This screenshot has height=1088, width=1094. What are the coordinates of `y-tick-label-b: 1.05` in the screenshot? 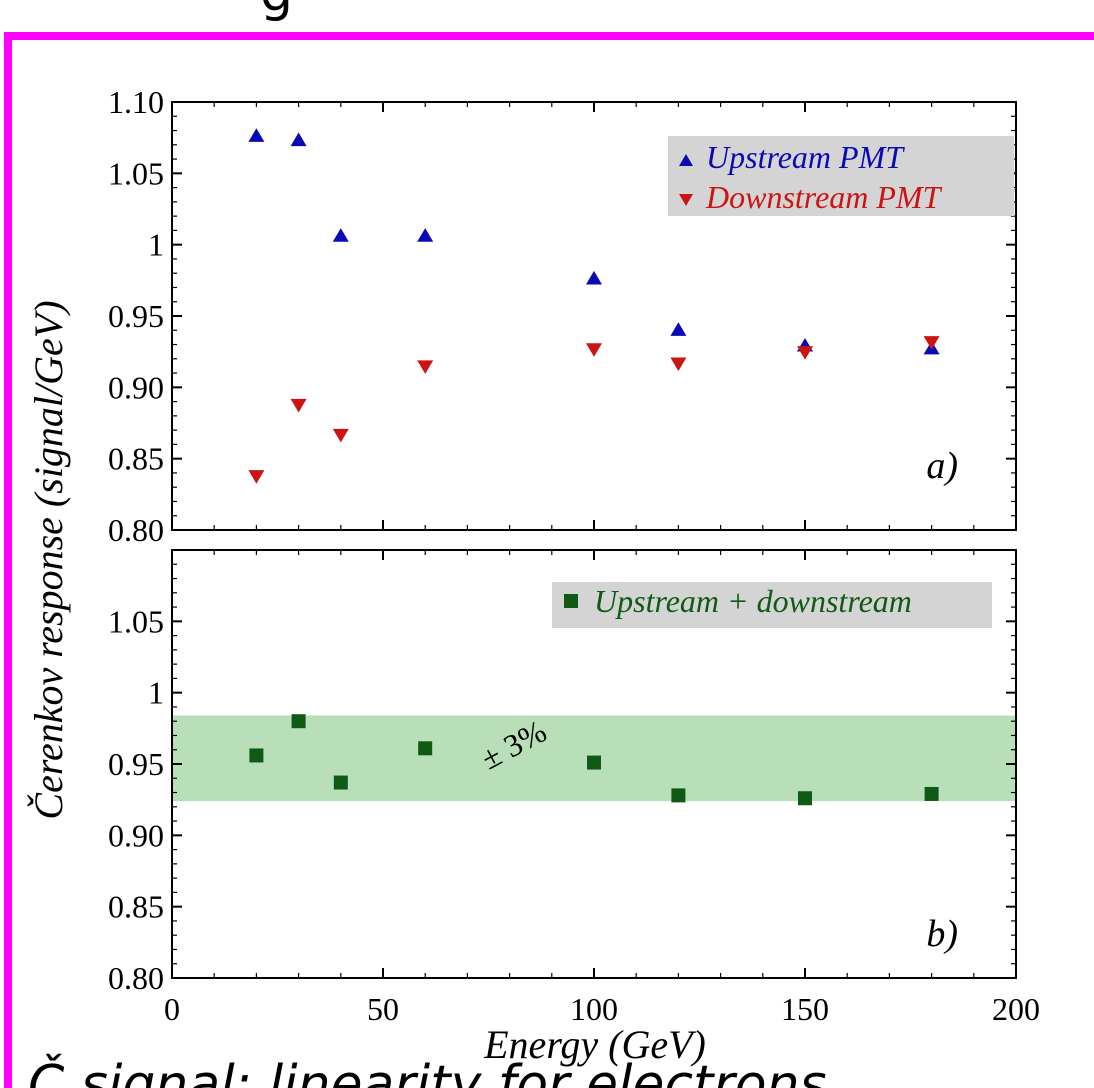 It's located at (136, 621).